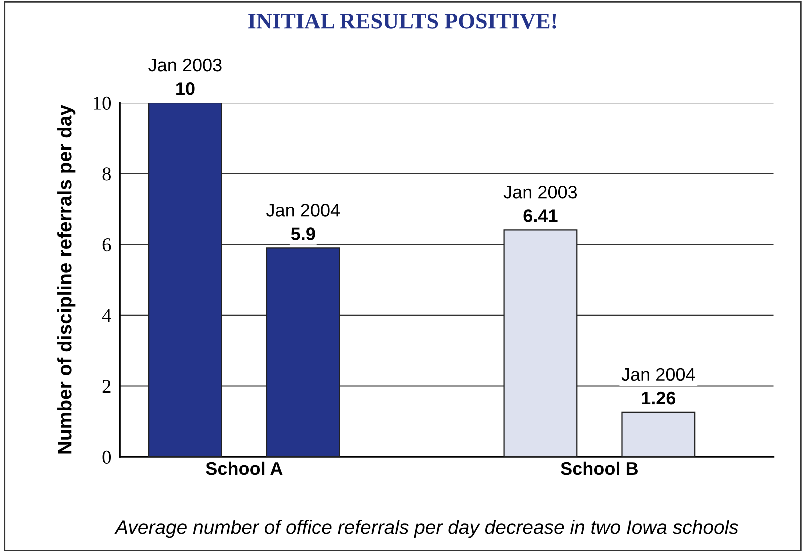  I want to click on text: Jan 2004, so click(659, 375).